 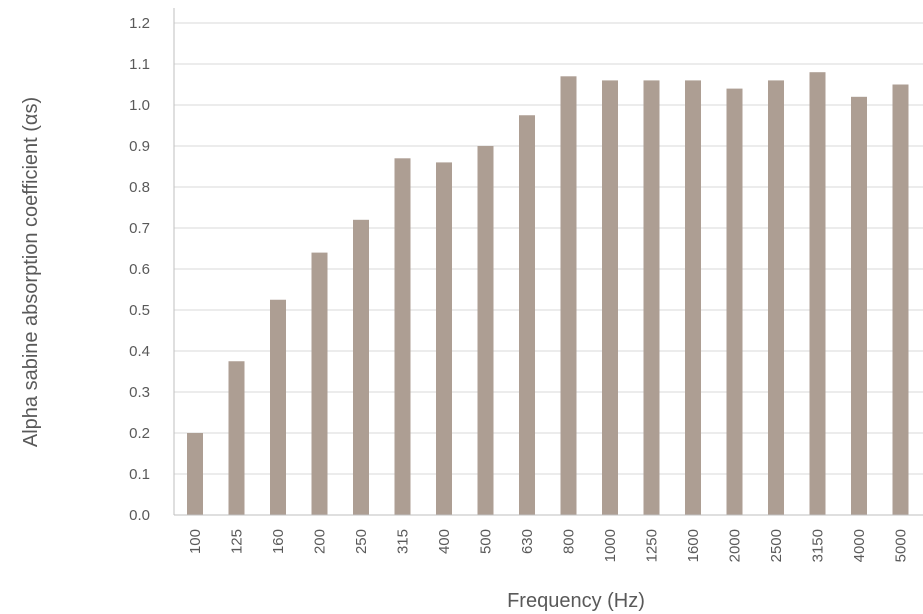 What do you see at coordinates (652, 545) in the screenshot?
I see `x-tick-label: 1250` at bounding box center [652, 545].